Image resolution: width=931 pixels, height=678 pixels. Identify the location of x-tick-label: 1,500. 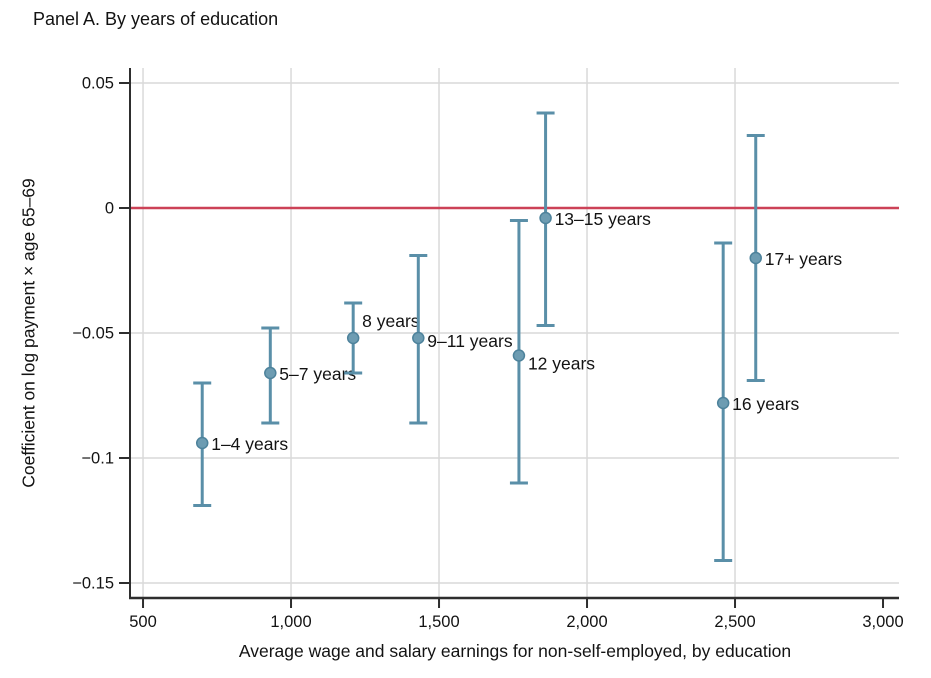
(438, 622).